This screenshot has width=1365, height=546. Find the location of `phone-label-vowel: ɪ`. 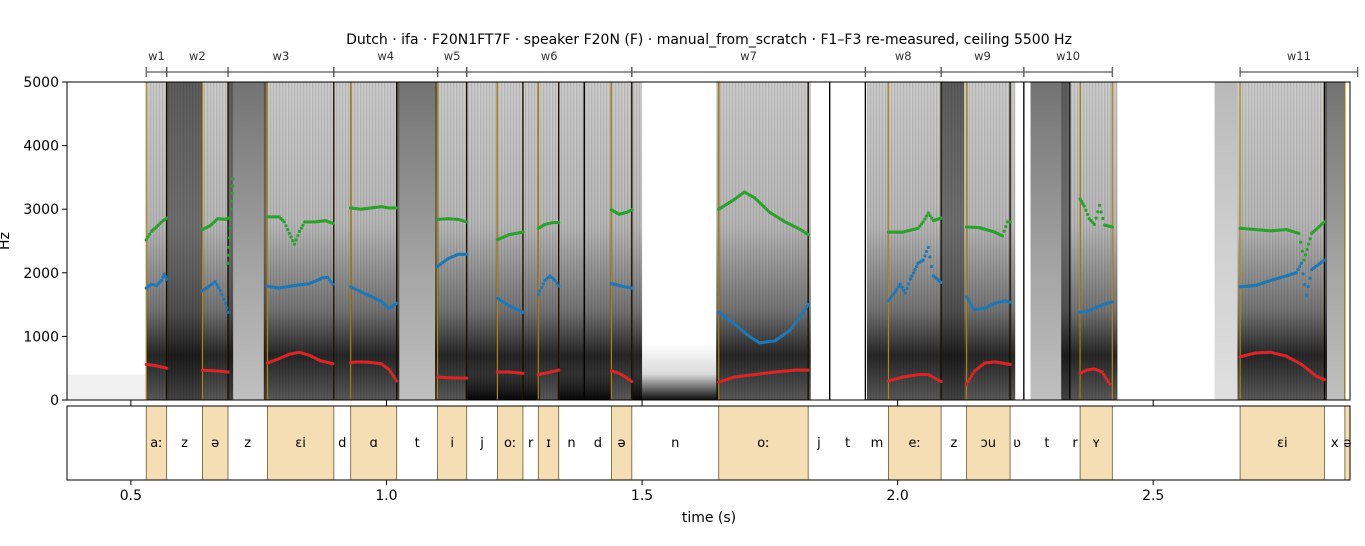

phone-label-vowel: ɪ is located at coordinates (548, 443).